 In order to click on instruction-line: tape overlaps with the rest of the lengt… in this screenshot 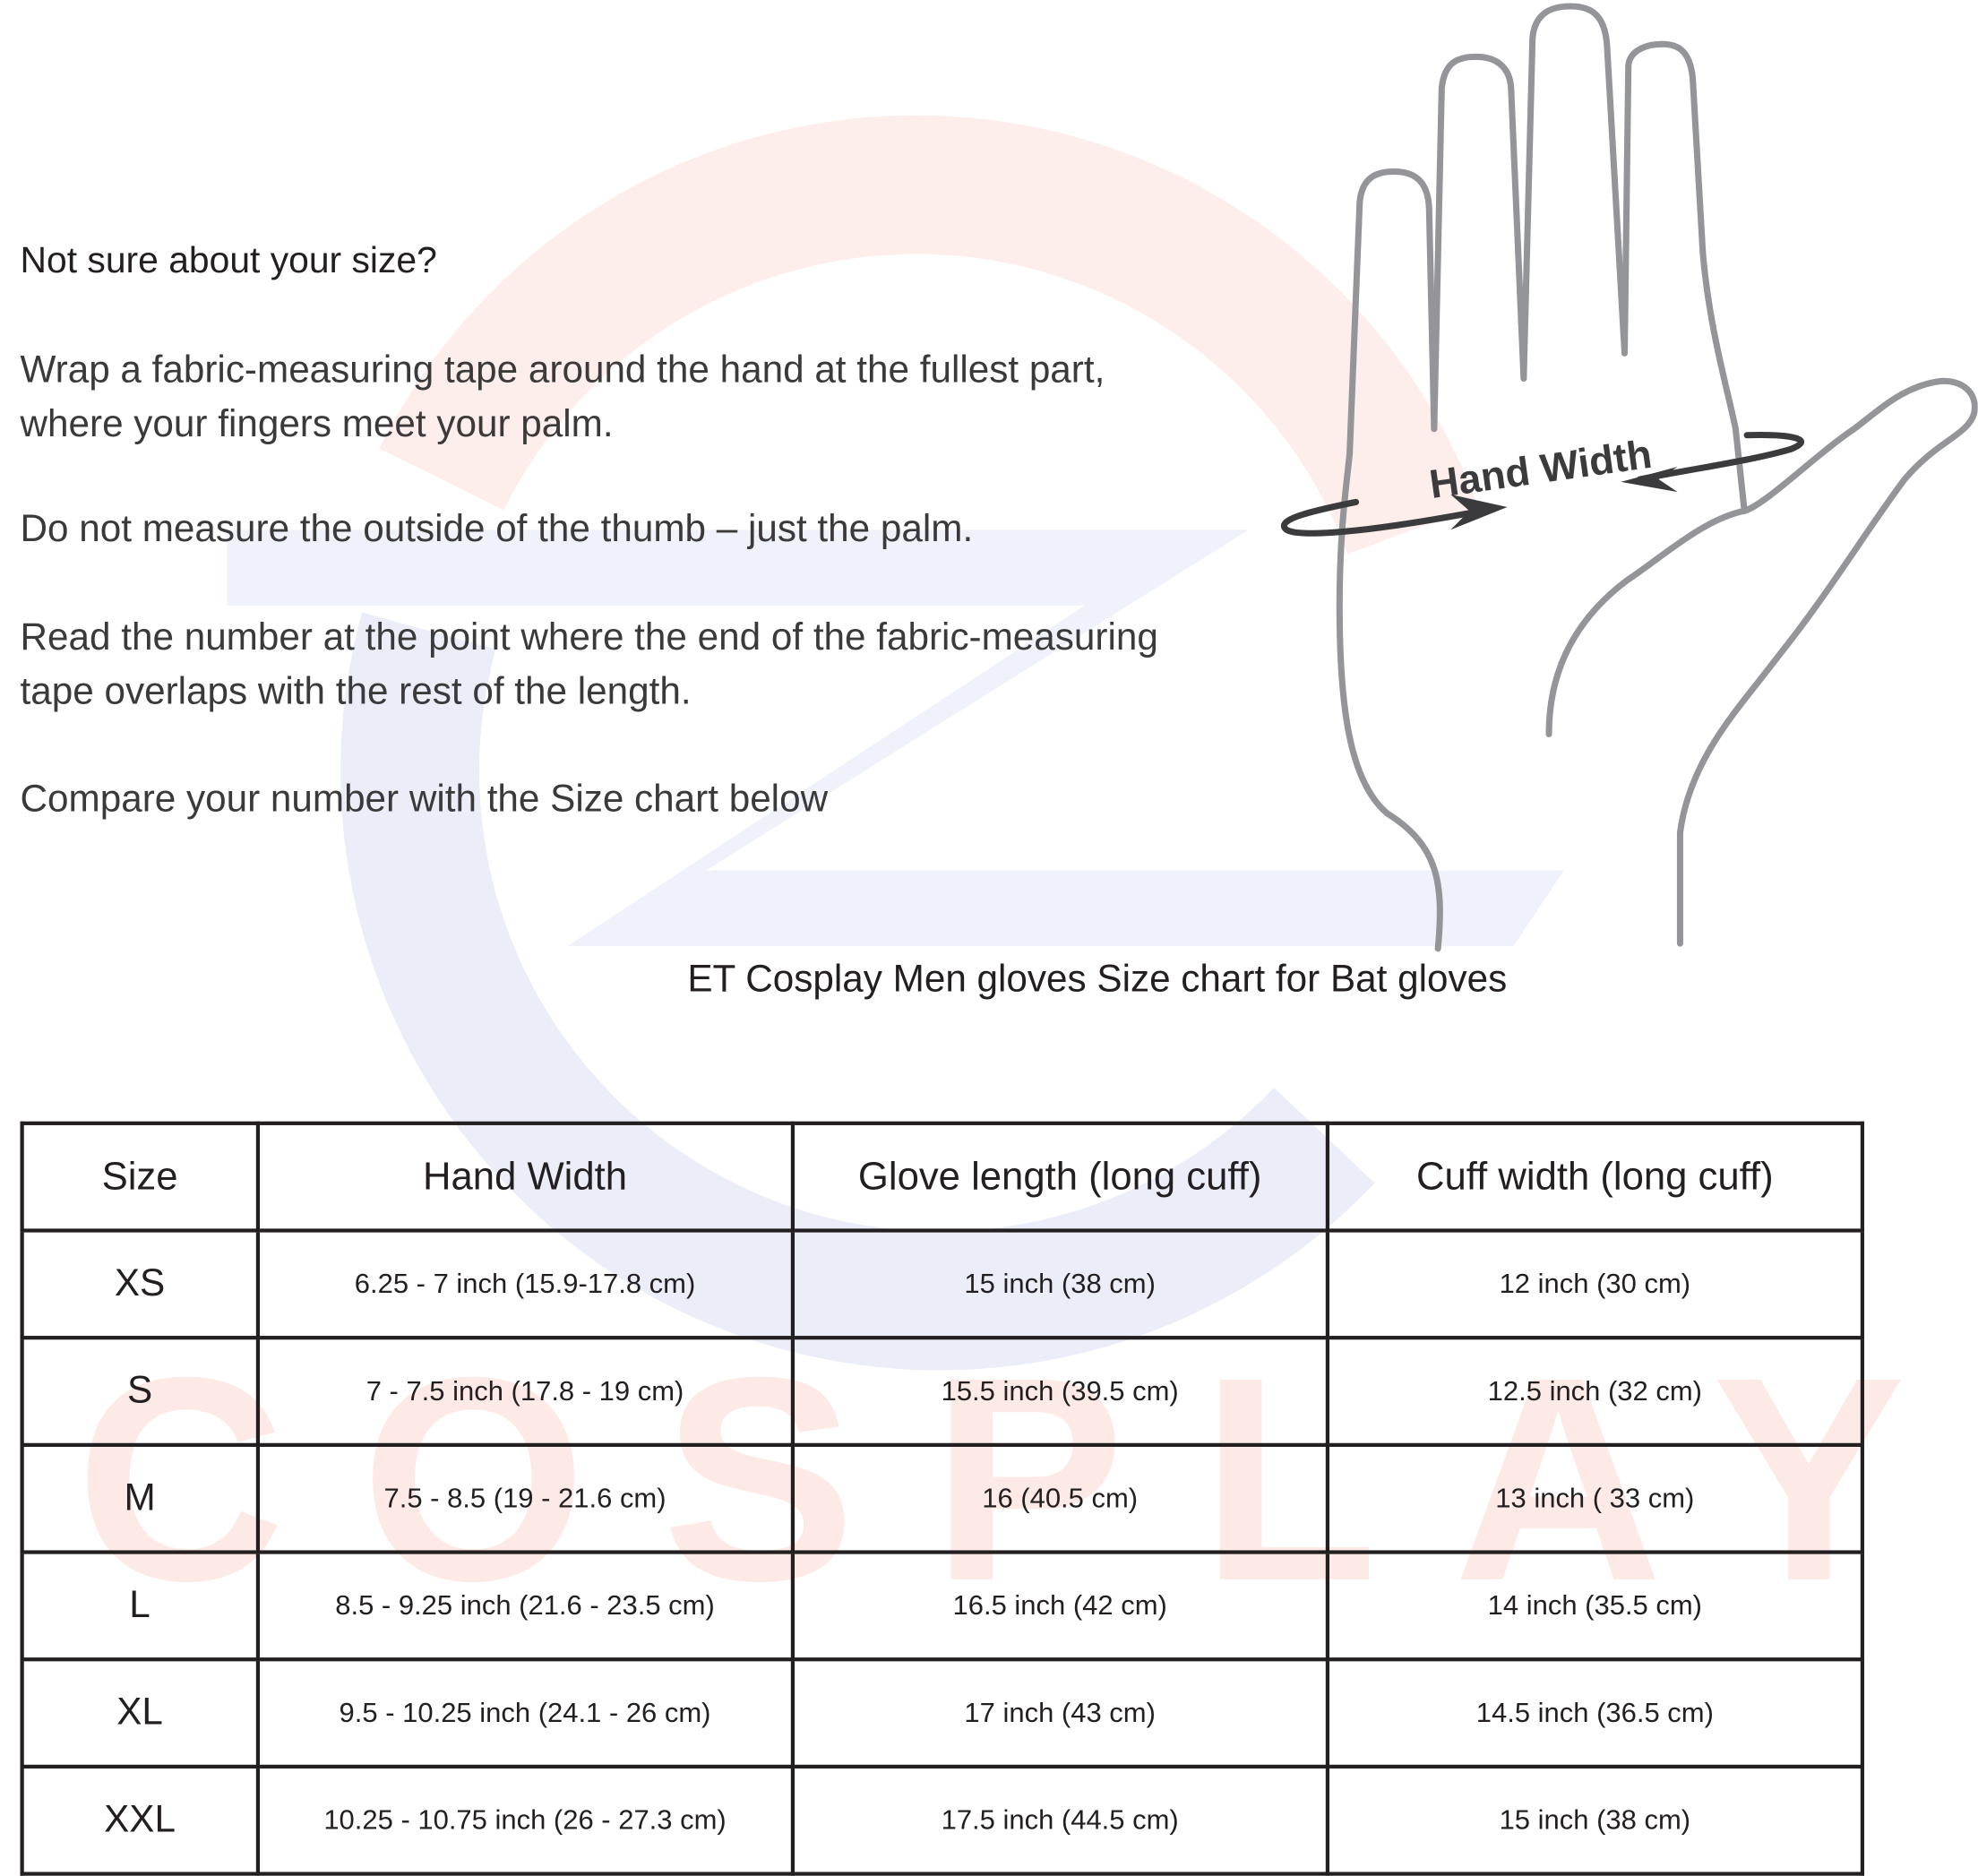, I will do `click(356, 692)`.